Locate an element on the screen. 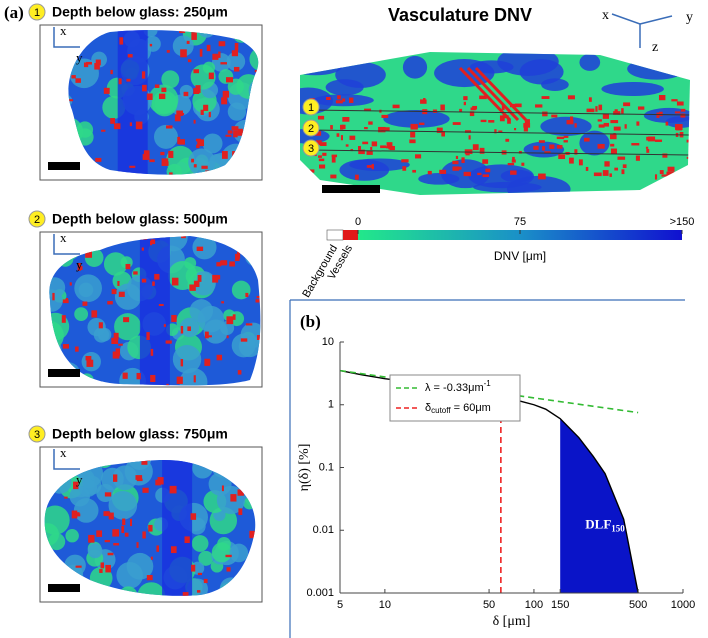  map-band is located at coordinates (132, 102).